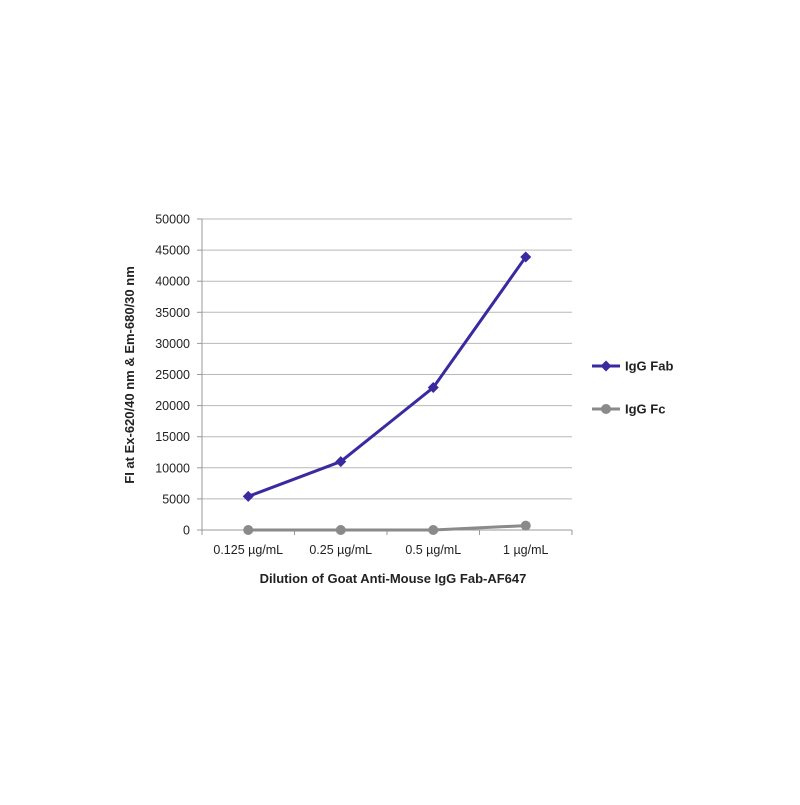  I want to click on y-tick-label: 35000, so click(172, 313).